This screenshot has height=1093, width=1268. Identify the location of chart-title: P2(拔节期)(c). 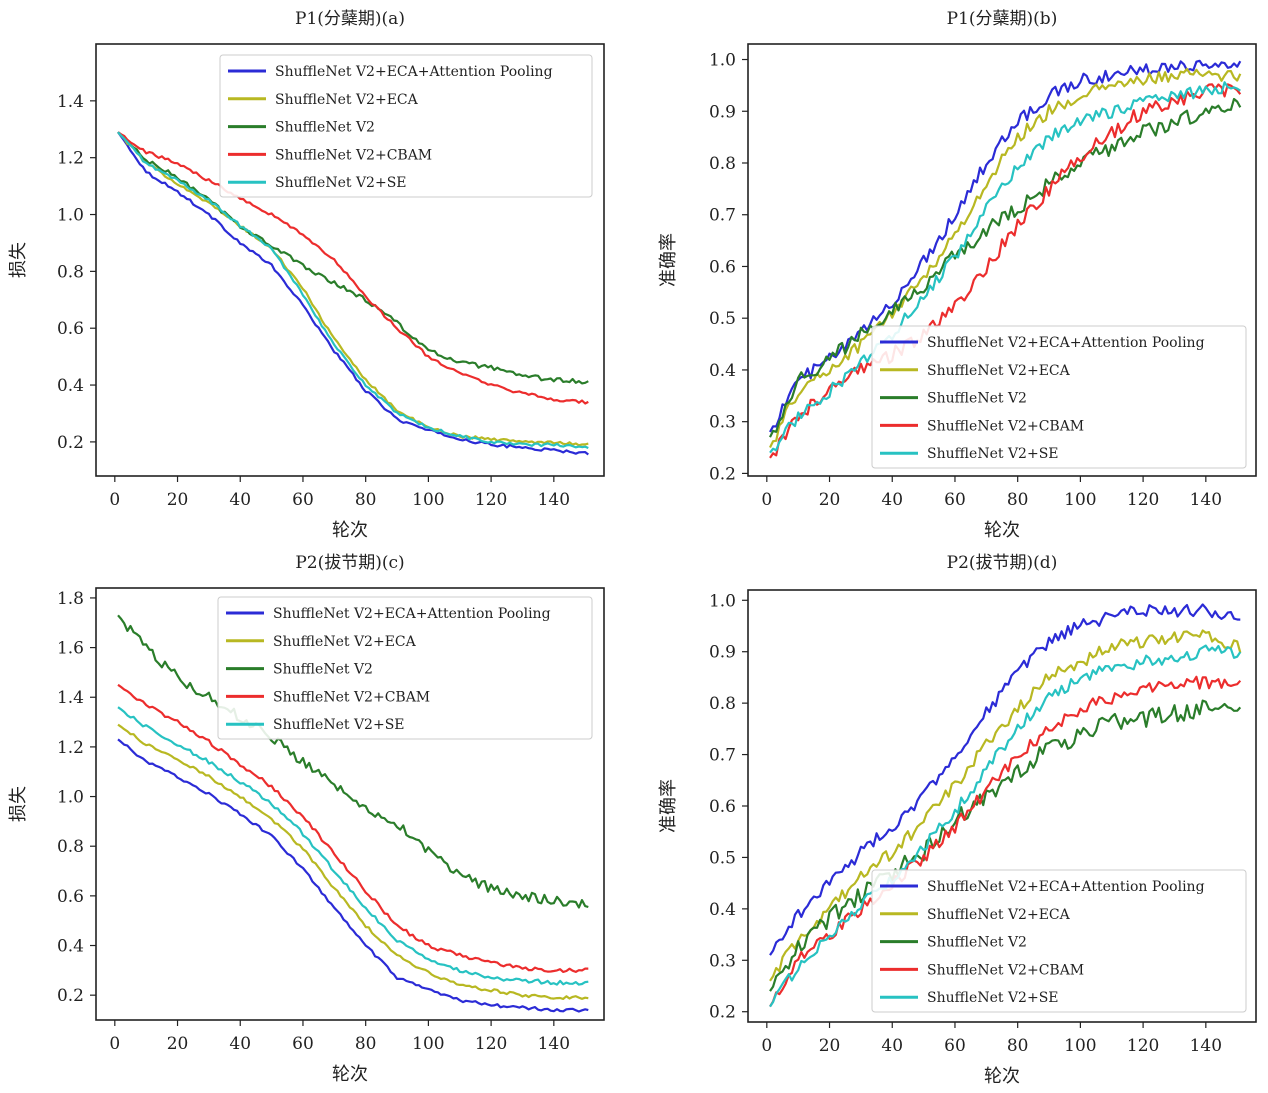
(349, 563).